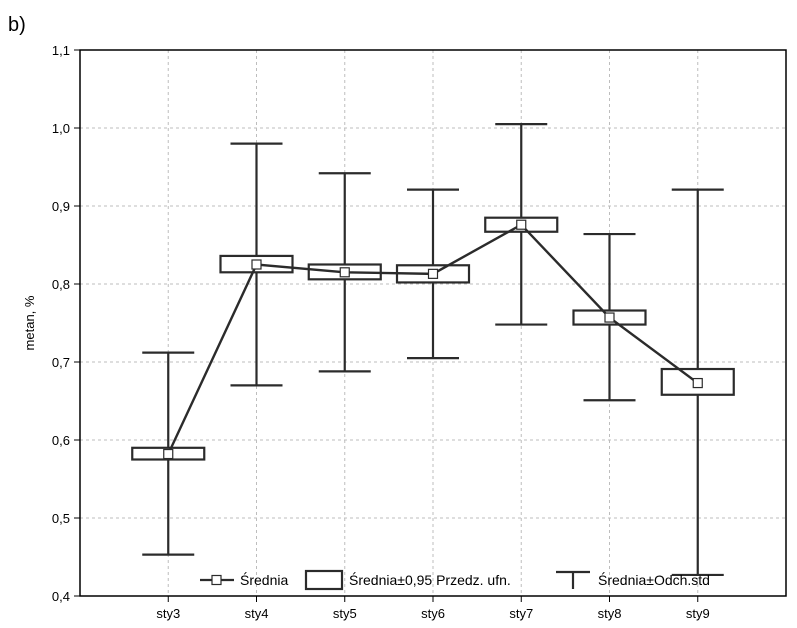  What do you see at coordinates (61, 284) in the screenshot?
I see `y-tick-label: 0,8` at bounding box center [61, 284].